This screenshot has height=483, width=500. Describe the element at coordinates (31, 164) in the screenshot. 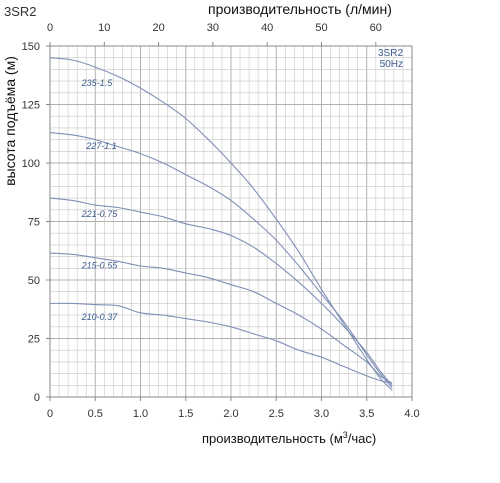

I see `y-tick-label: 100` at that location.